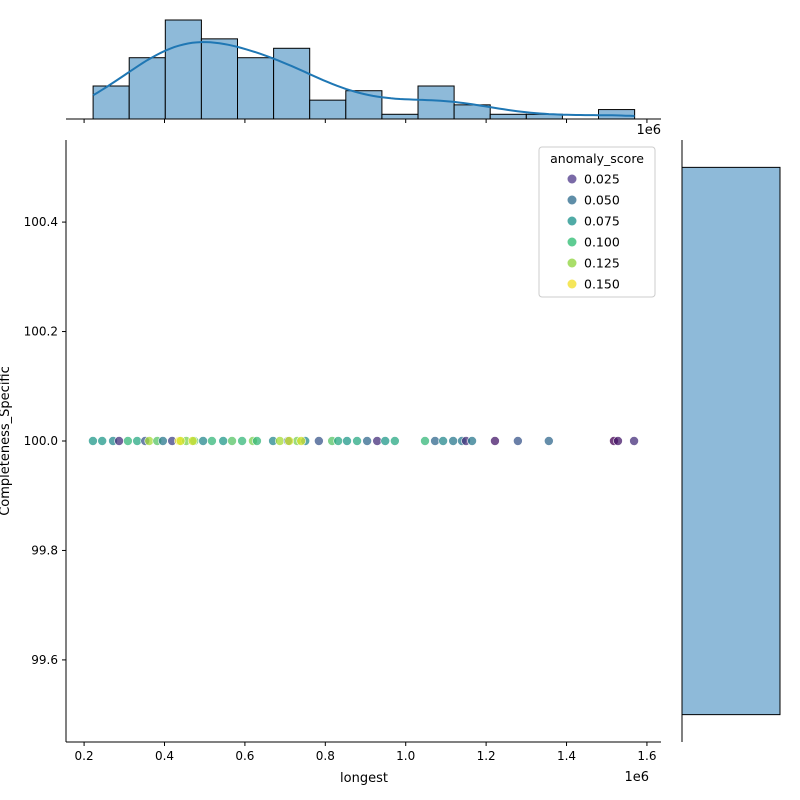  I want to click on top-hist-offset-text: 1e6, so click(648, 130).